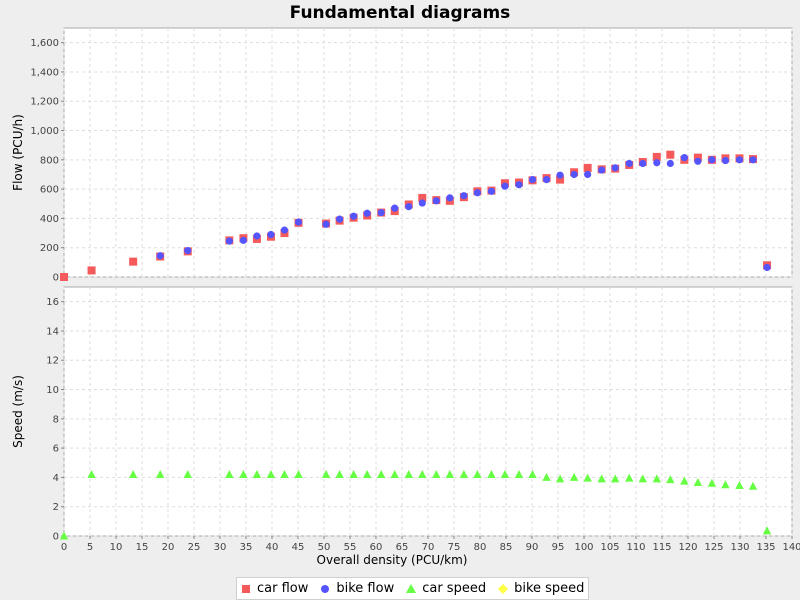  Describe the element at coordinates (194, 547) in the screenshot. I see `x-tick-label: 25` at that location.